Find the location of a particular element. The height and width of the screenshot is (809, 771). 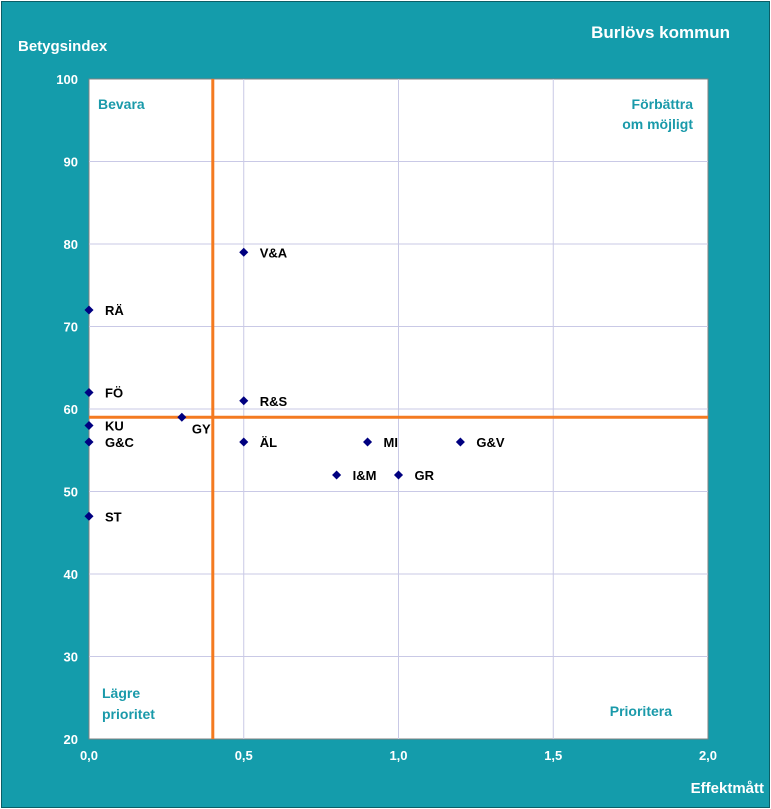

point-label: ST is located at coordinates (113, 516).